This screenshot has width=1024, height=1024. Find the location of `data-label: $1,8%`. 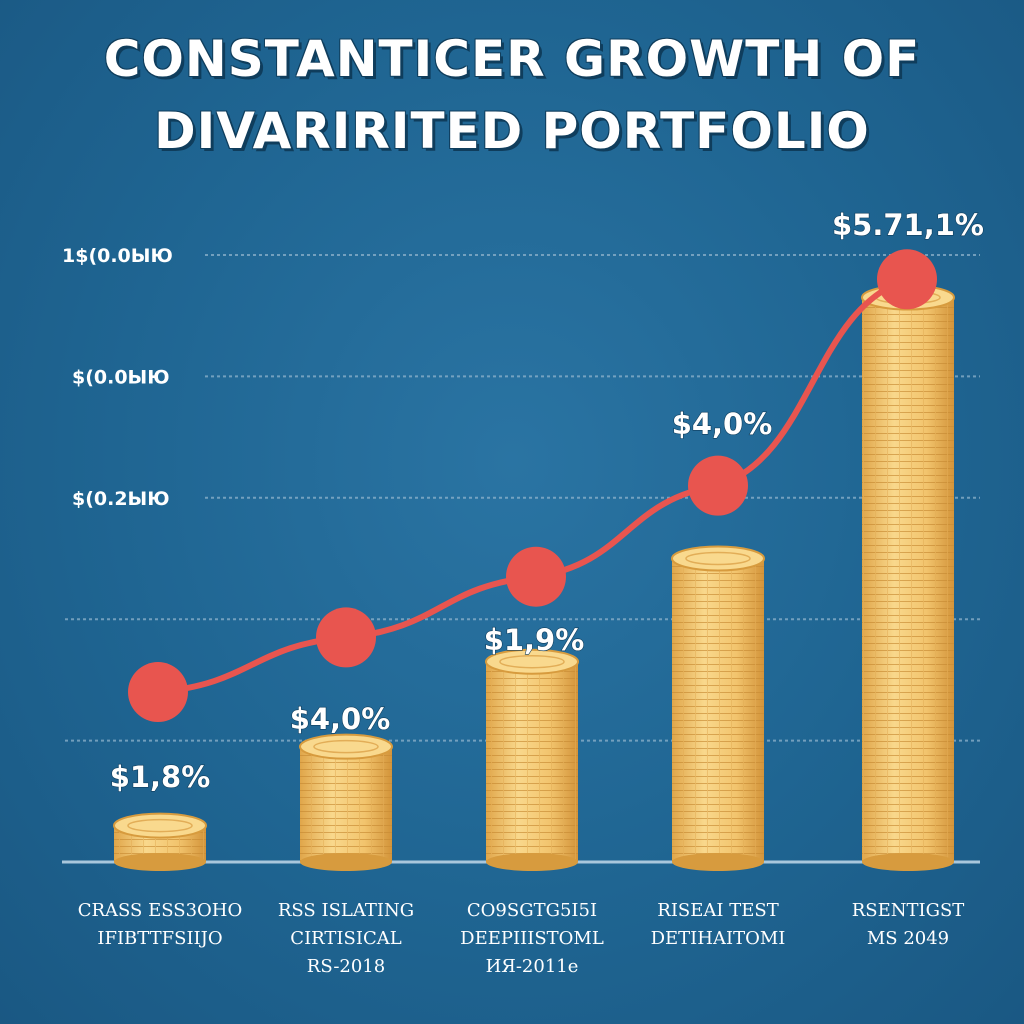

data-label: $1,8% is located at coordinates (160, 777).